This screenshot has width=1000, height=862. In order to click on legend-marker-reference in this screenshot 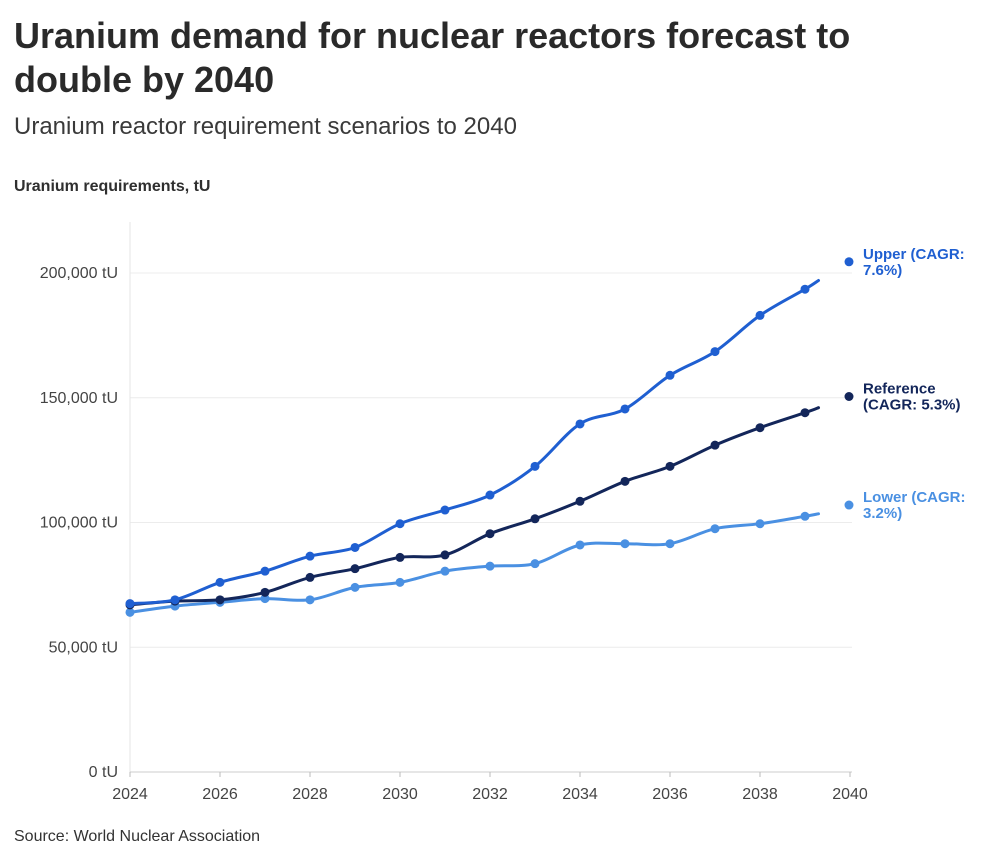, I will do `click(849, 397)`.